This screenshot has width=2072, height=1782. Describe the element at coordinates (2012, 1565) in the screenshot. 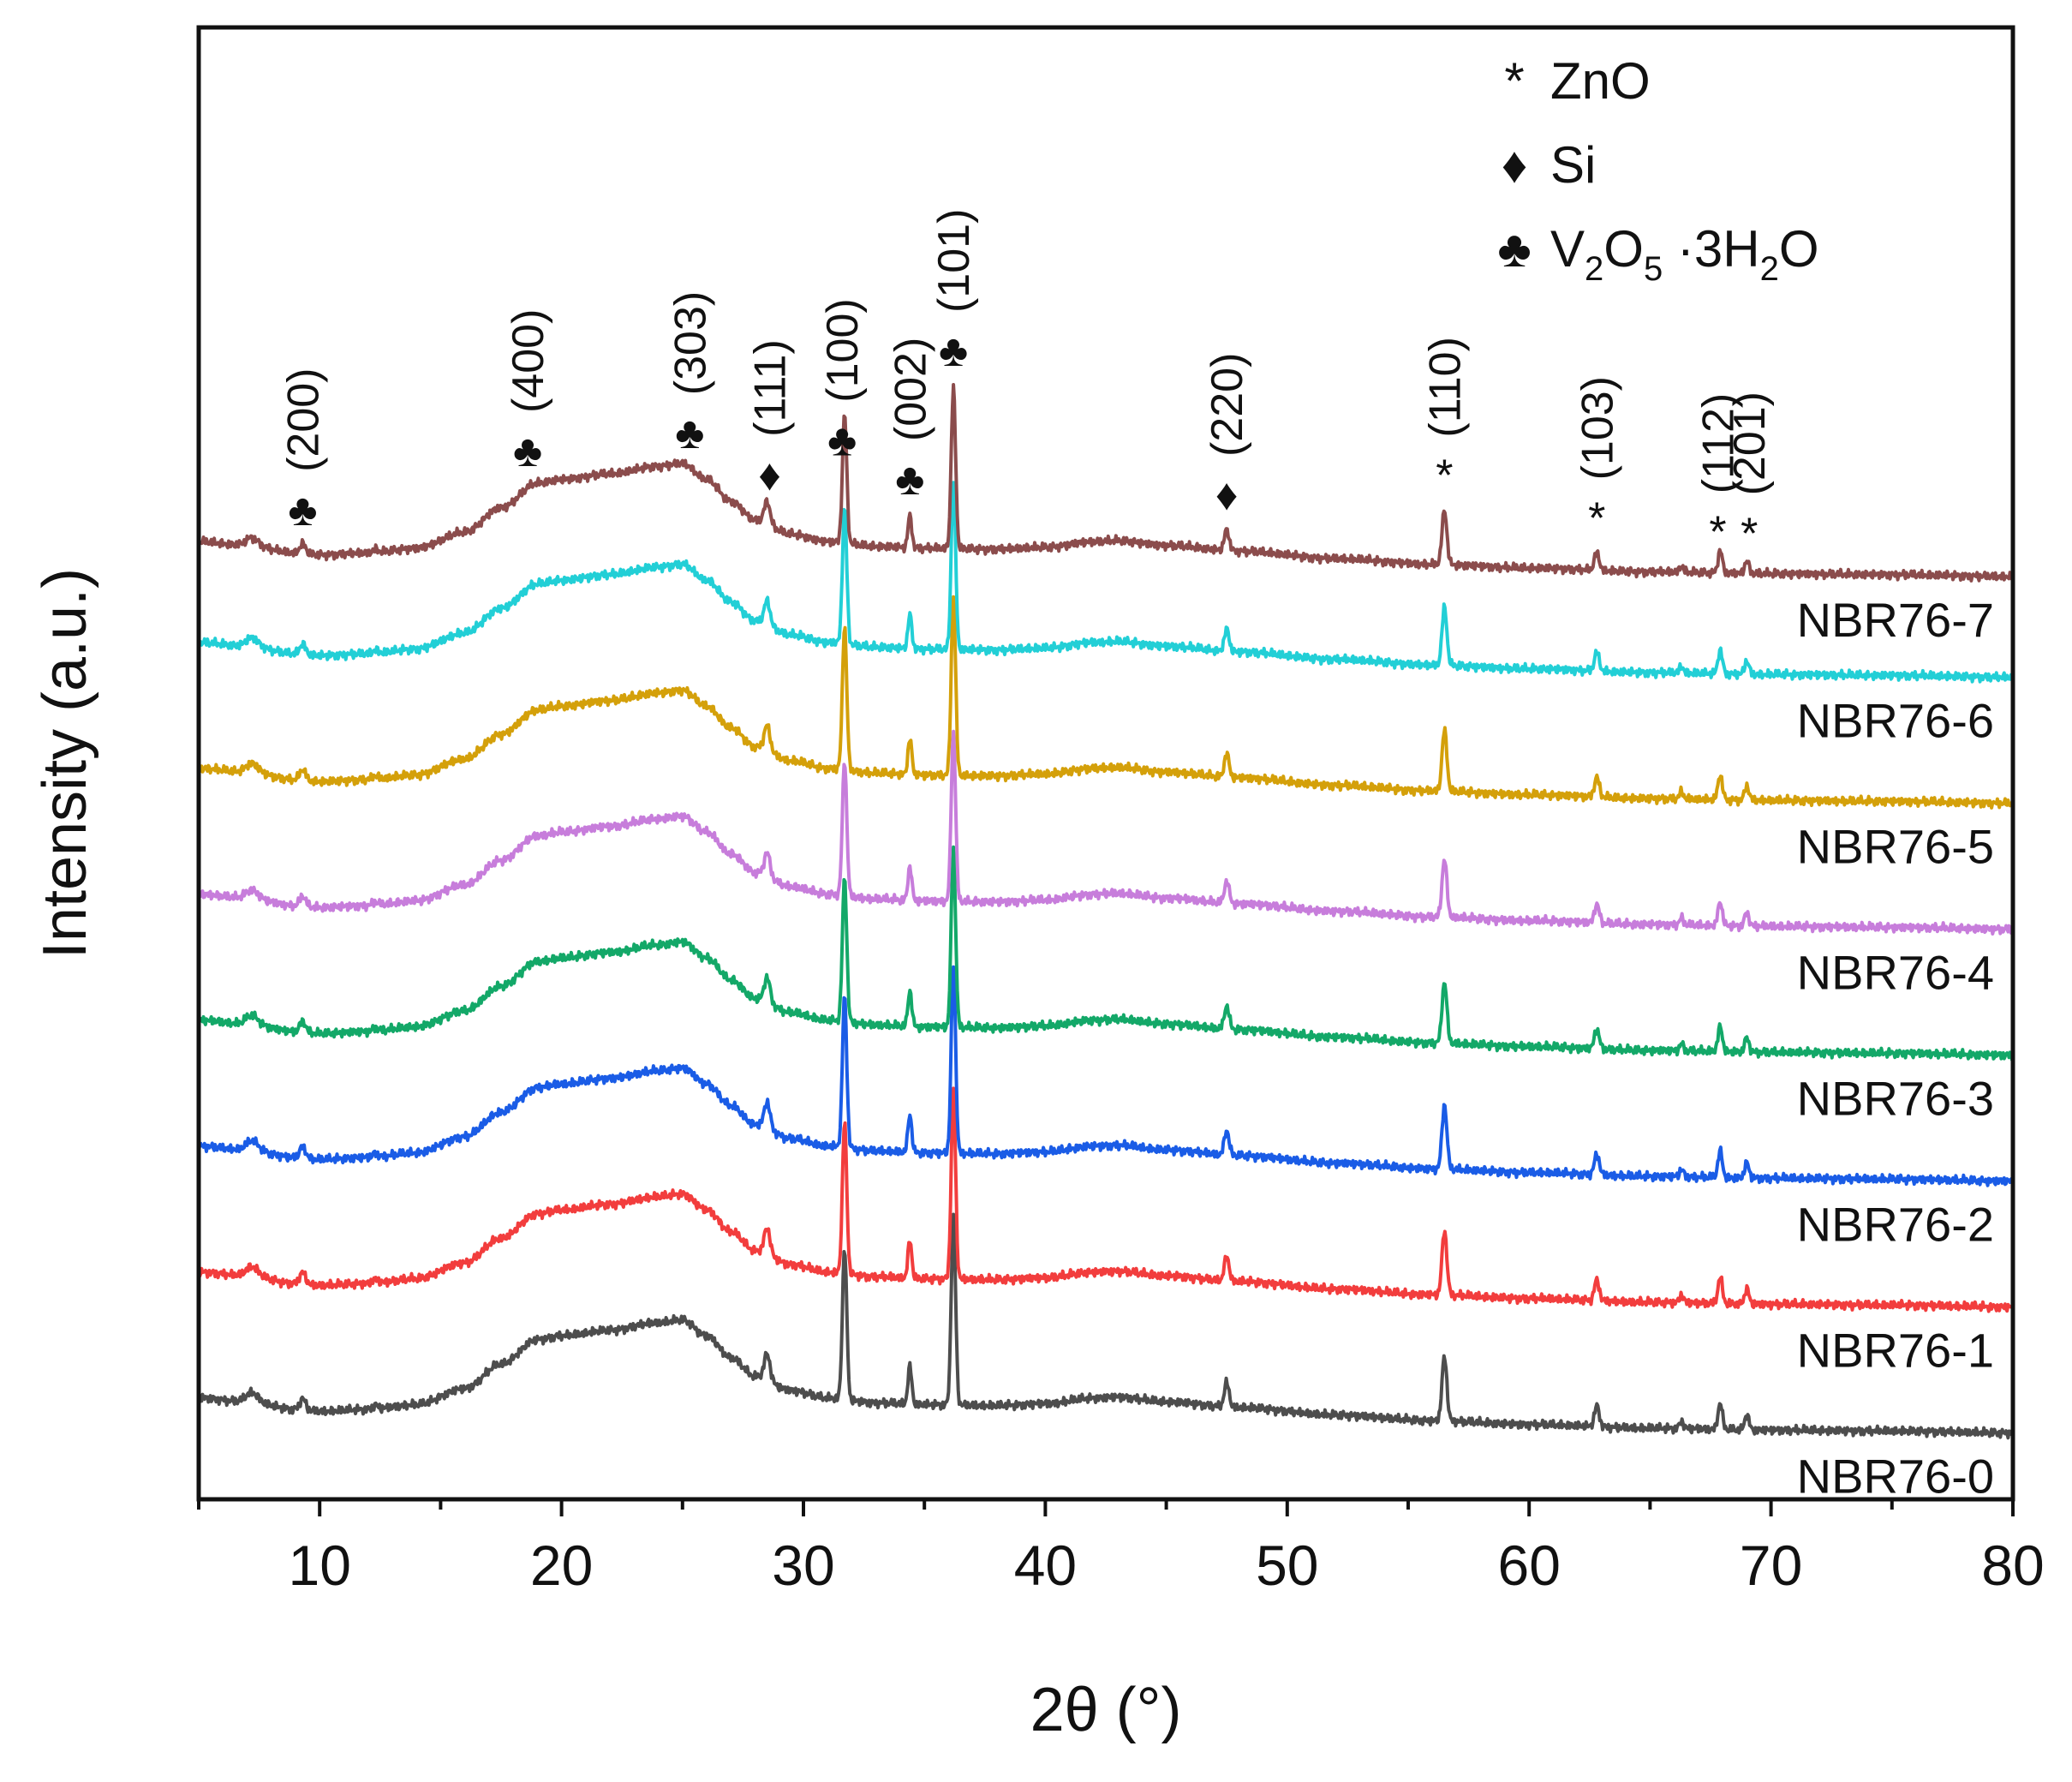

I see `x-tick-label-80: 80` at that location.